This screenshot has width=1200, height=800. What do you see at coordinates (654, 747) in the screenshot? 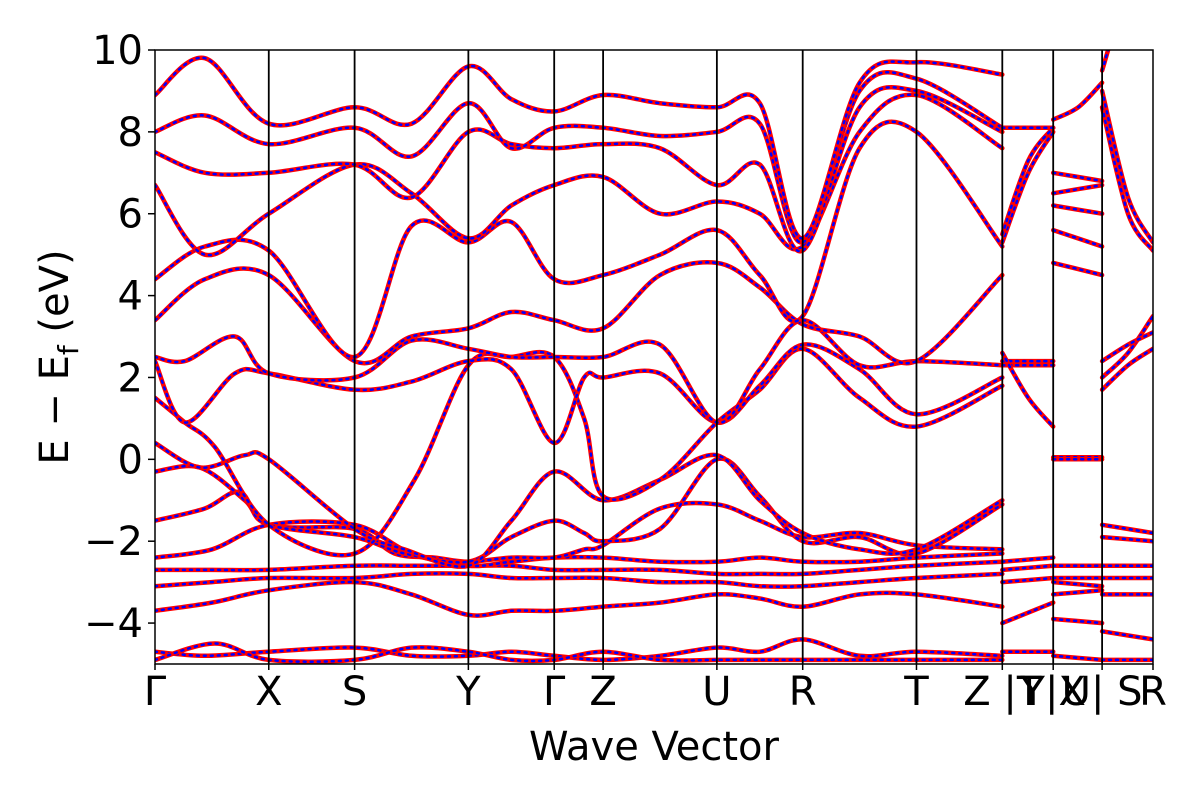
I see `x-axis-label: Wave Vector` at bounding box center [654, 747].